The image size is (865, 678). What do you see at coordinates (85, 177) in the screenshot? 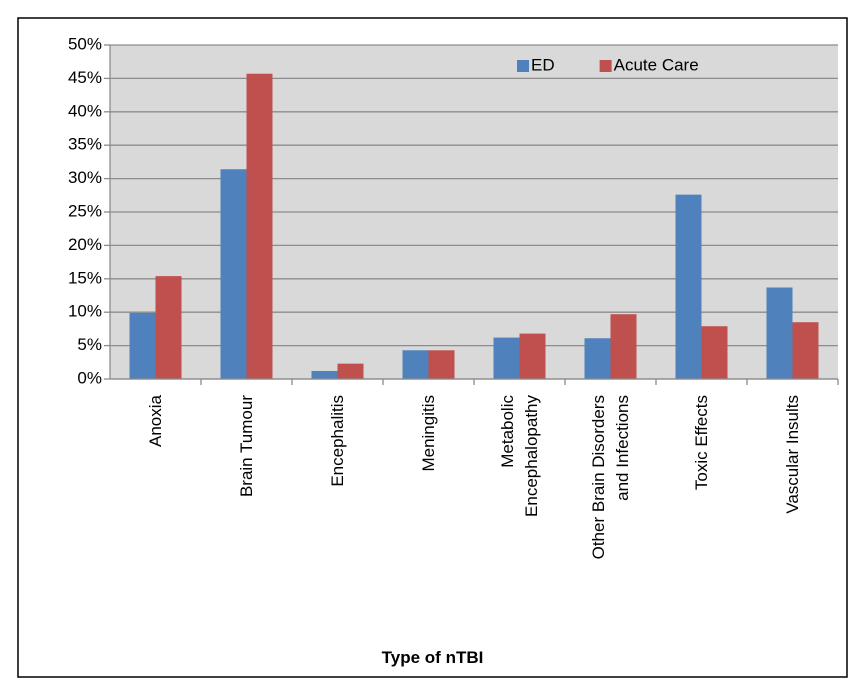
I see `y-tick-label: 30%` at bounding box center [85, 177].